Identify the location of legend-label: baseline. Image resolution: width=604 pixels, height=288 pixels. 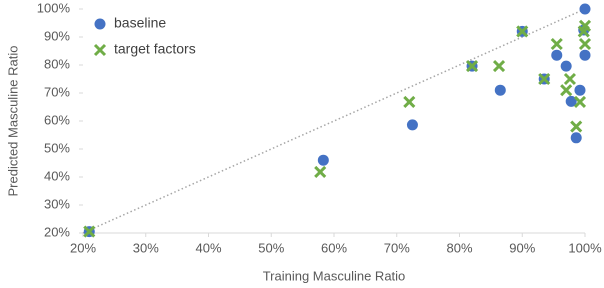
(140, 23).